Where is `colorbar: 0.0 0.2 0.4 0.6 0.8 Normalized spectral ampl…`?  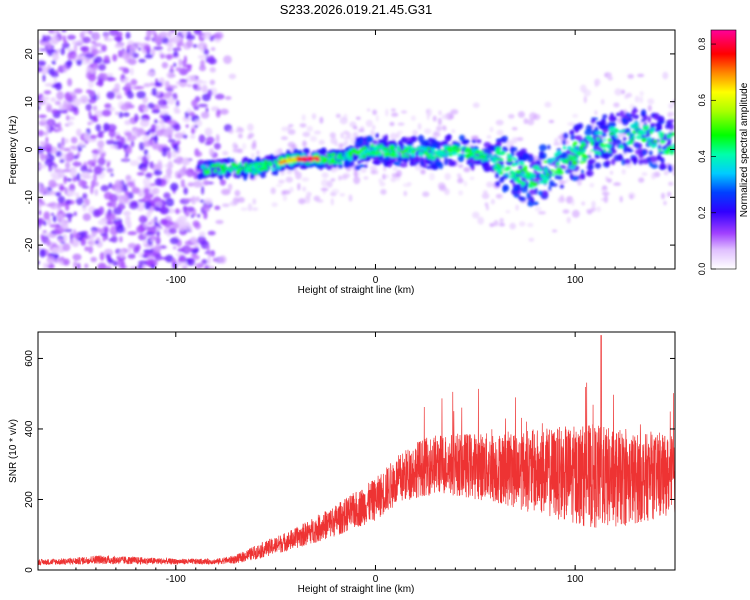
colorbar: 0.0 0.2 0.4 0.6 0.8 Normalized spectral ampl… is located at coordinates (723, 152).